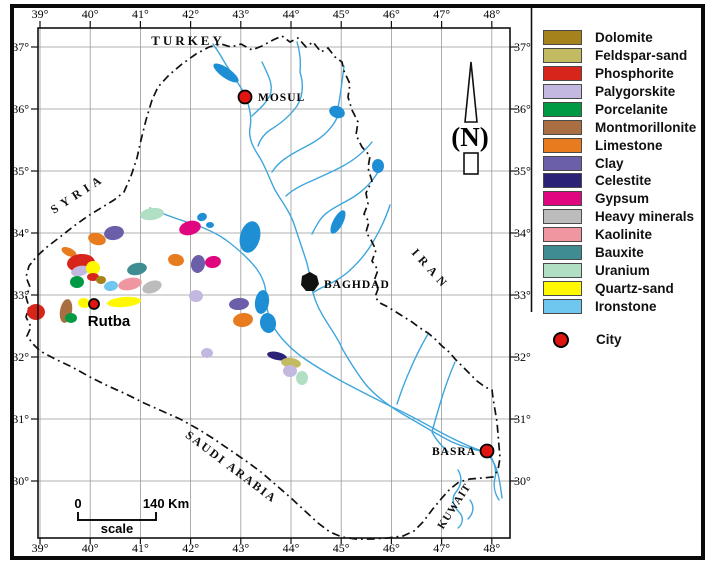 The image size is (710, 570). Describe the element at coordinates (634, 73) in the screenshot. I see `legend-label: Phosphorite` at that location.